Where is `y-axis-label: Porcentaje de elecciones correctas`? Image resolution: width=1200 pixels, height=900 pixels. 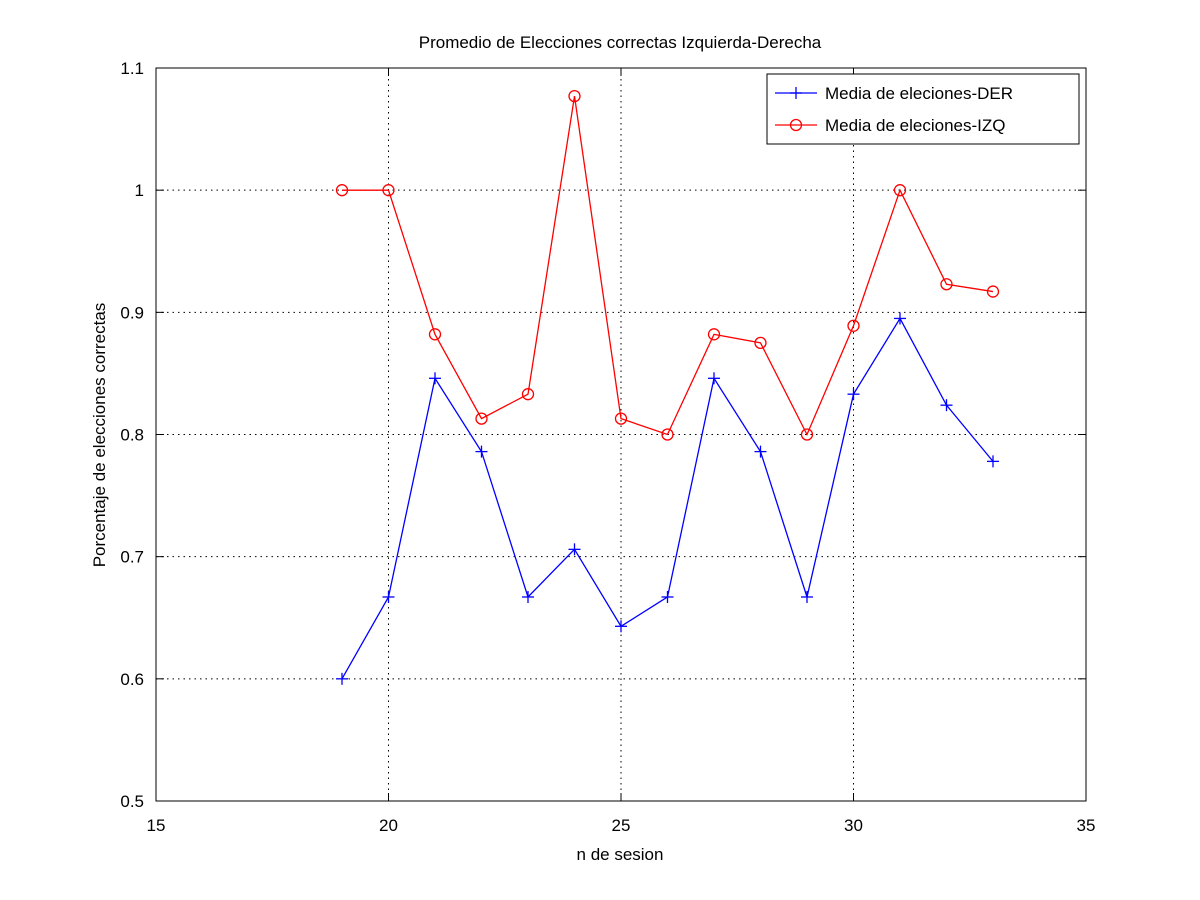 y-axis-label: Porcentaje de elecciones correctas is located at coordinates (99, 435).